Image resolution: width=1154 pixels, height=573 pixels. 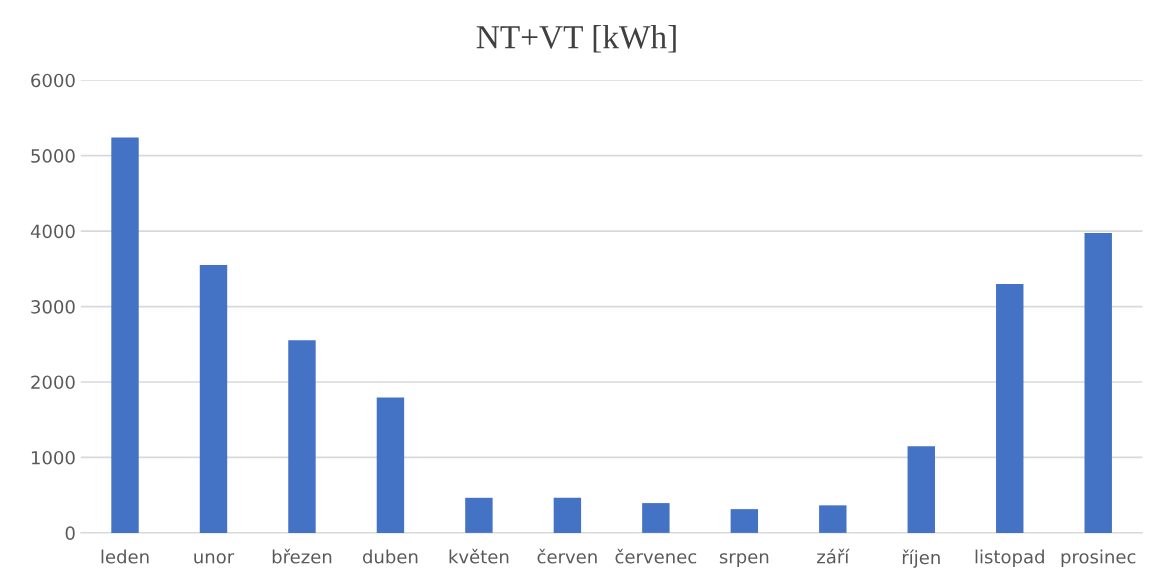 I want to click on x-tick-label: unor, so click(x=214, y=558).